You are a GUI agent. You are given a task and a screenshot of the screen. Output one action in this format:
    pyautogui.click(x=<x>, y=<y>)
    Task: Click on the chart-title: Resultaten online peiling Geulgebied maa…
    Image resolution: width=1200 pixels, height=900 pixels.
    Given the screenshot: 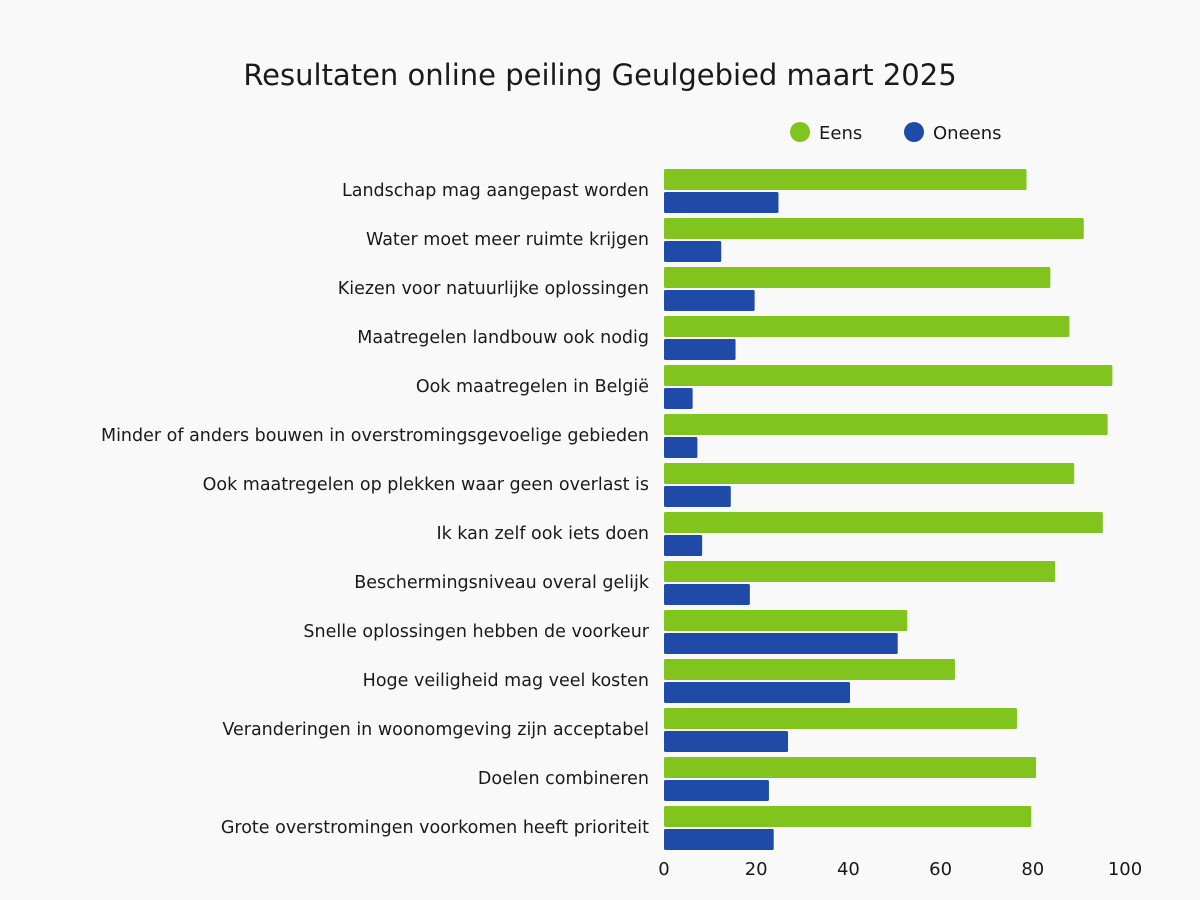 What is the action you would take?
    pyautogui.click(x=599, y=75)
    